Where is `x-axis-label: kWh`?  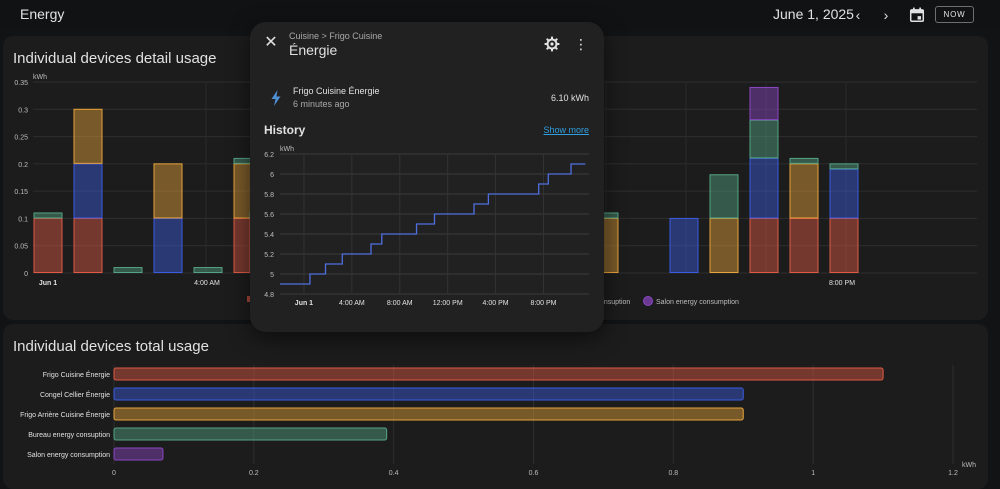 x-axis-label: kWh is located at coordinates (969, 465).